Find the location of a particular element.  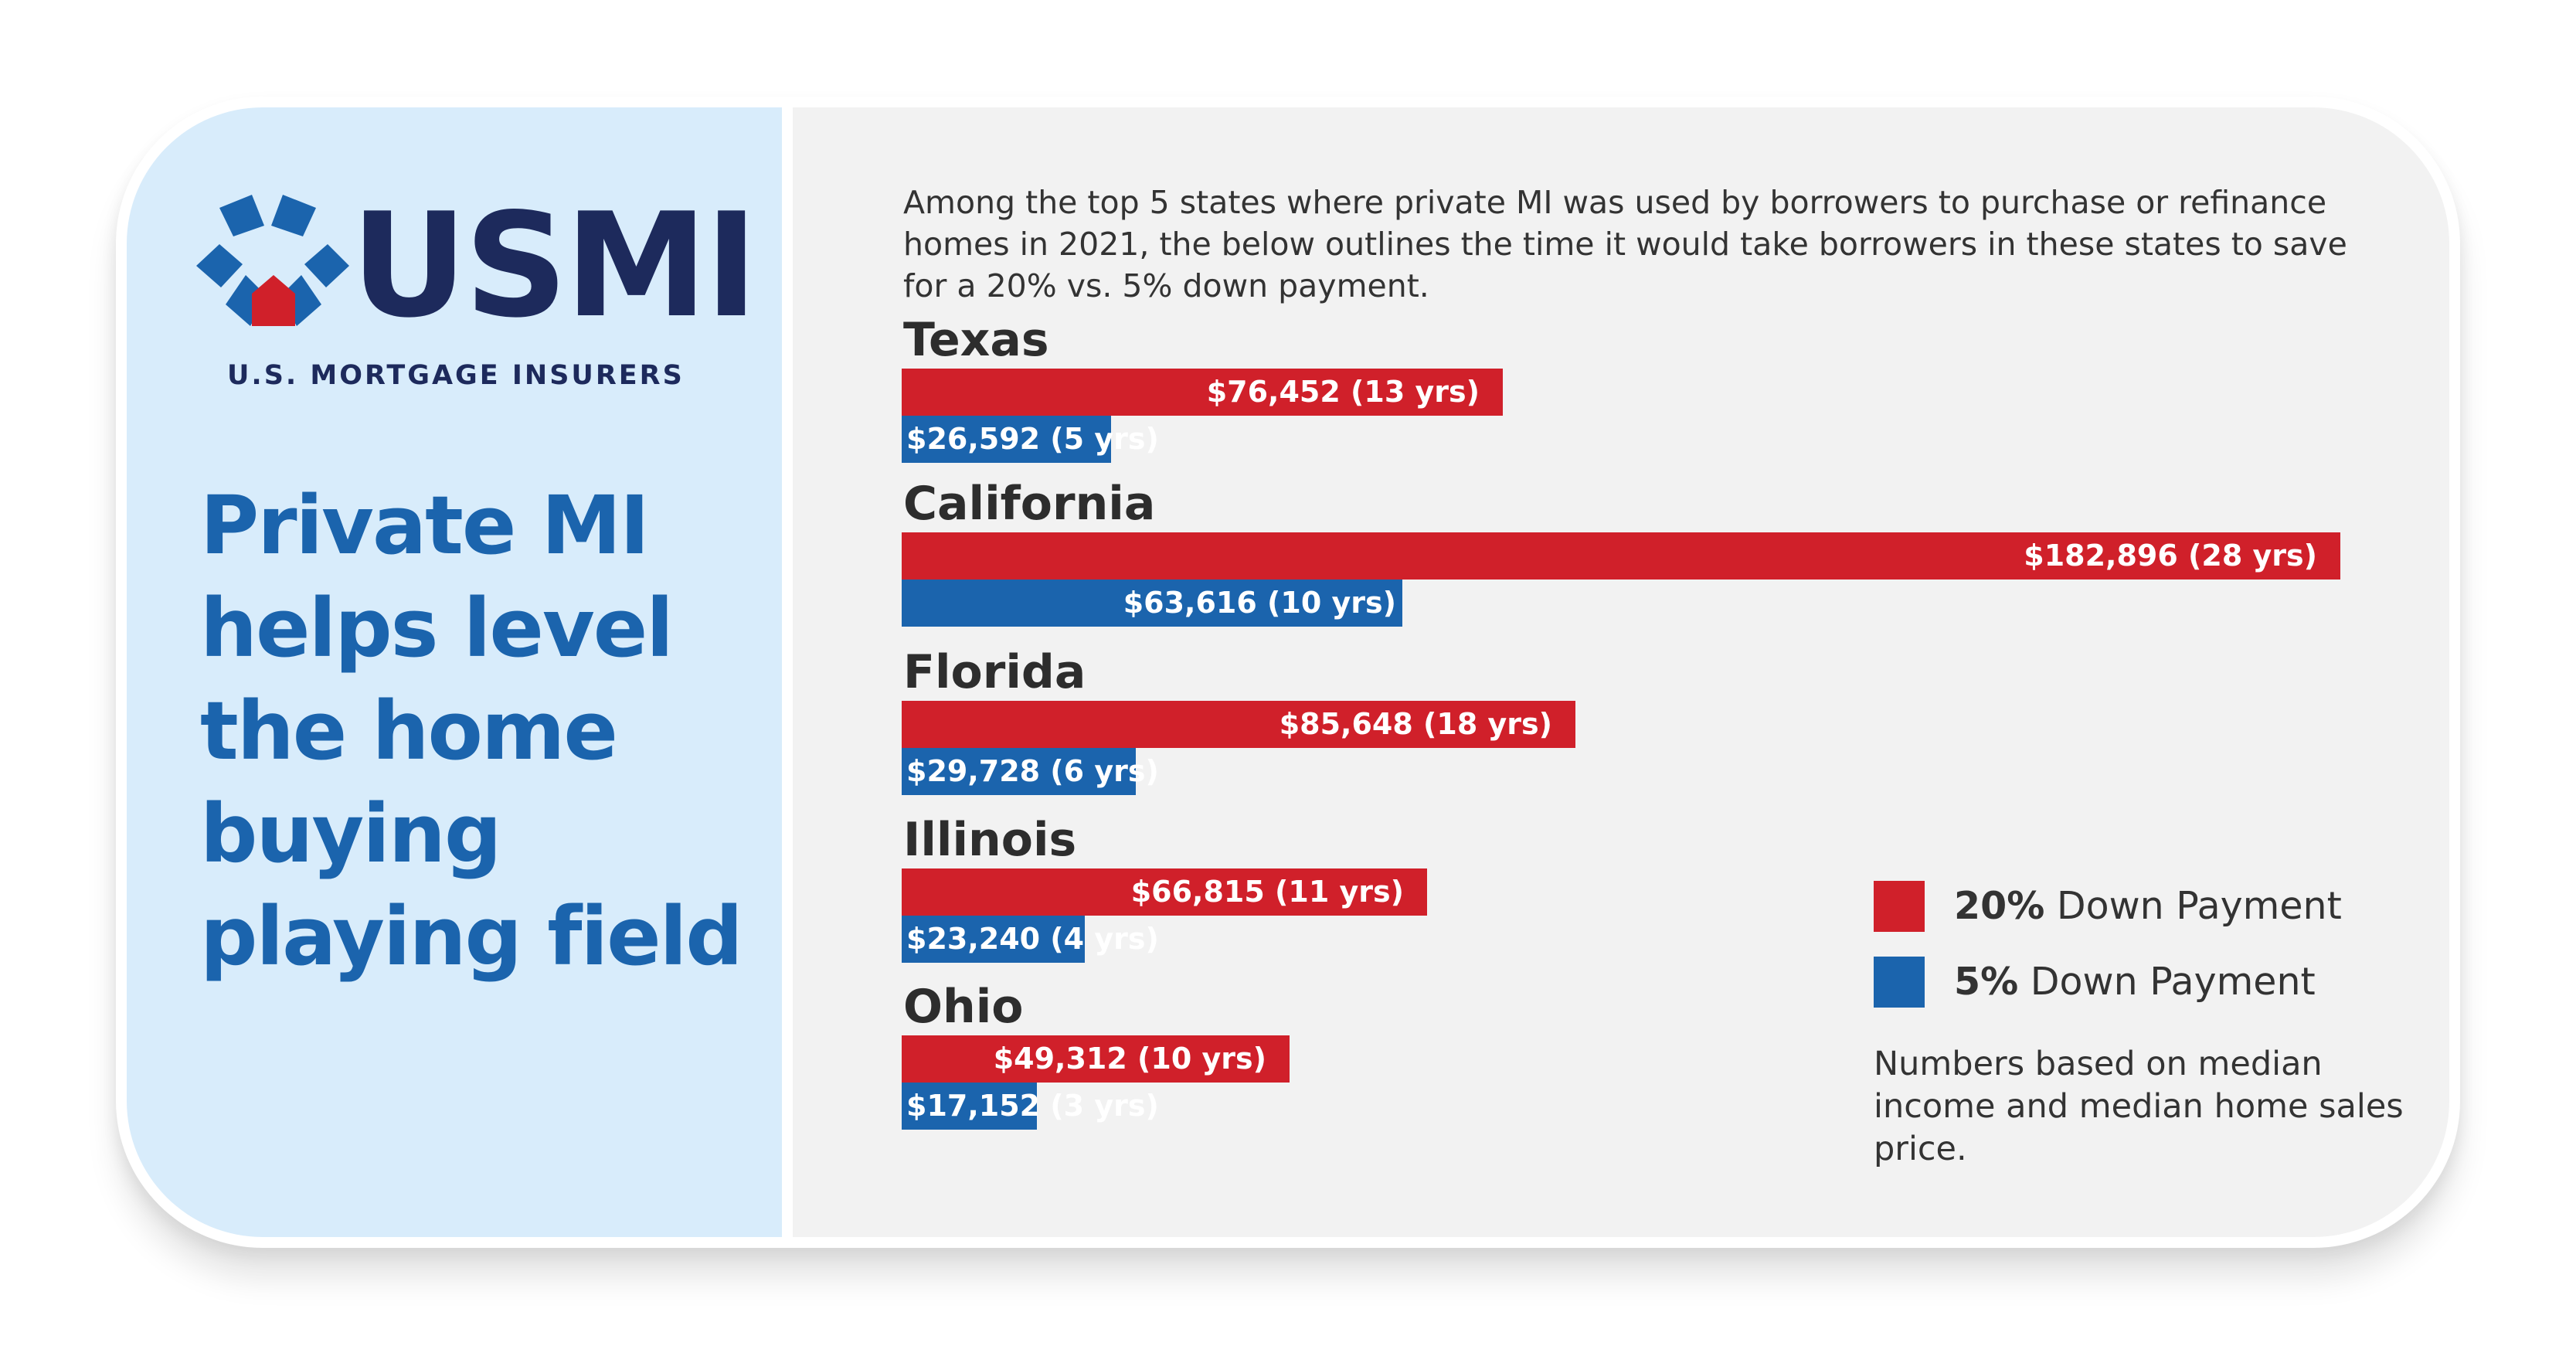

bar-20pct: $182,896 (28 yrs) is located at coordinates (1621, 556).